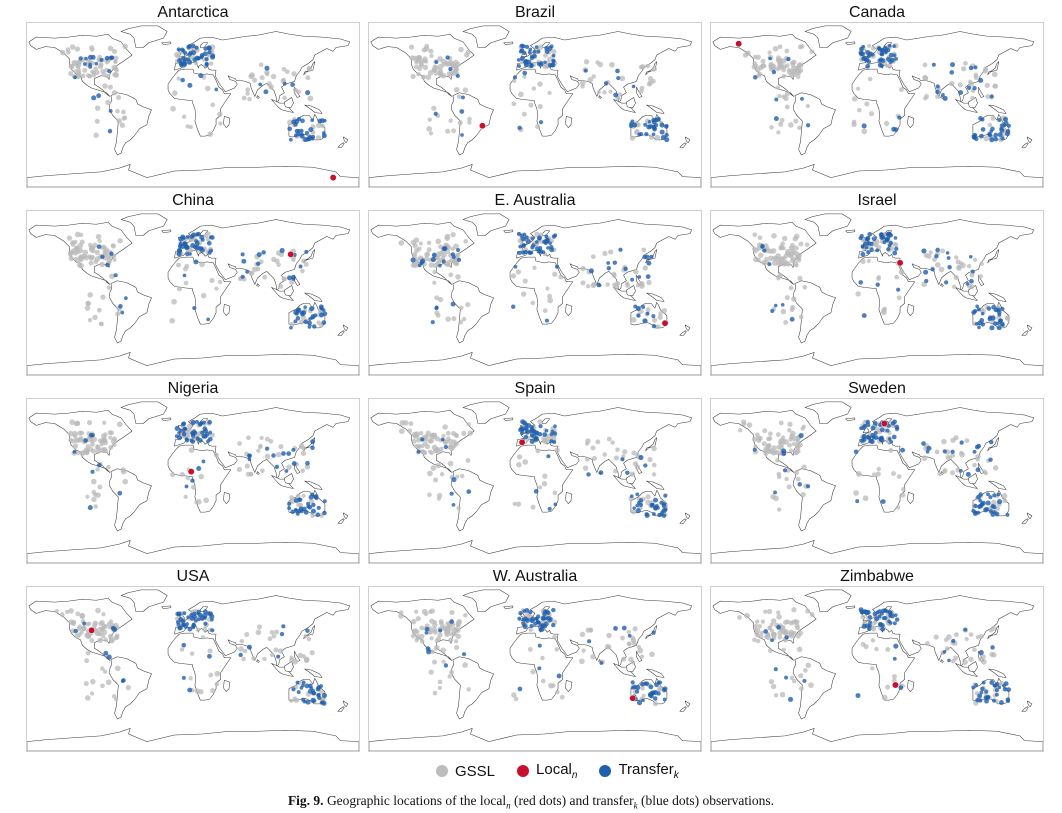 The width and height of the screenshot is (1062, 813). What do you see at coordinates (535, 658) in the screenshot?
I see `map-panel: W. Australia` at bounding box center [535, 658].